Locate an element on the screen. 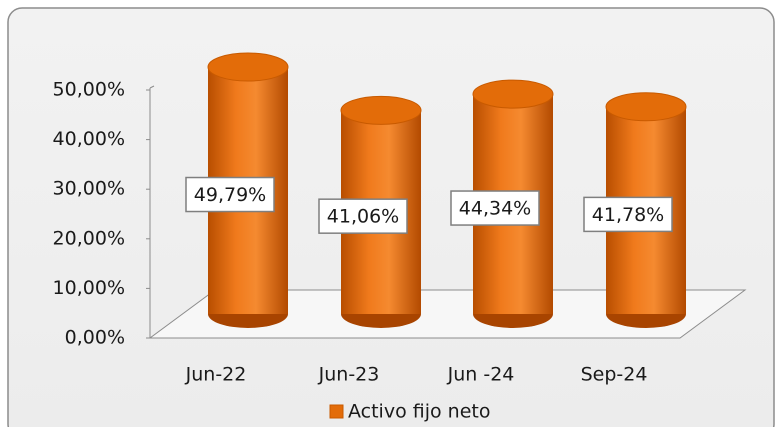  legend-label: Activo fijo neto is located at coordinates (419, 412).